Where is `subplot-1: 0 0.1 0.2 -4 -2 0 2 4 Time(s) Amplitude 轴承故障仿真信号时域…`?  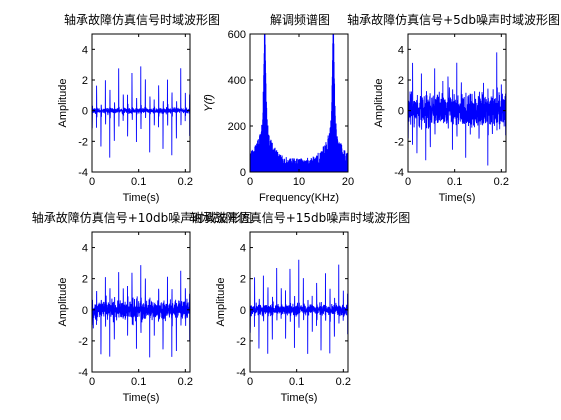 subplot-1: 0 0.1 0.2 -4 -2 0 2 4 Time(s) Amplitude 轴承故障仿真信号时域… is located at coordinates (138, 108).